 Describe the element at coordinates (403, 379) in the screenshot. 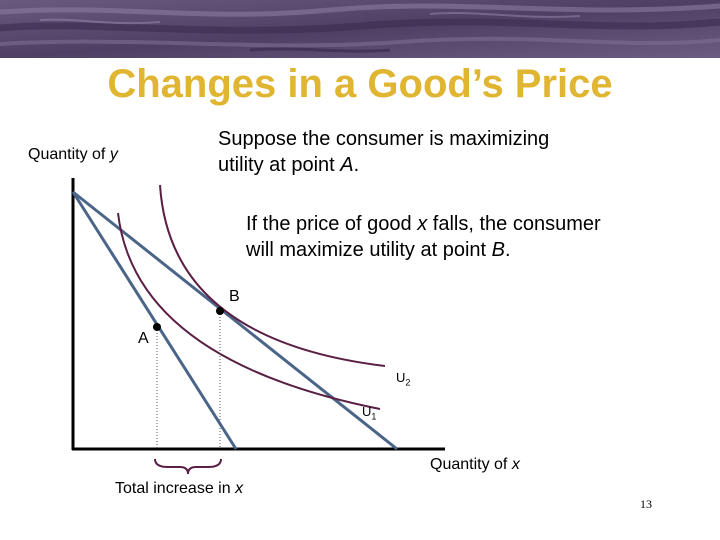

I see `curve-u2-label: U2` at that location.